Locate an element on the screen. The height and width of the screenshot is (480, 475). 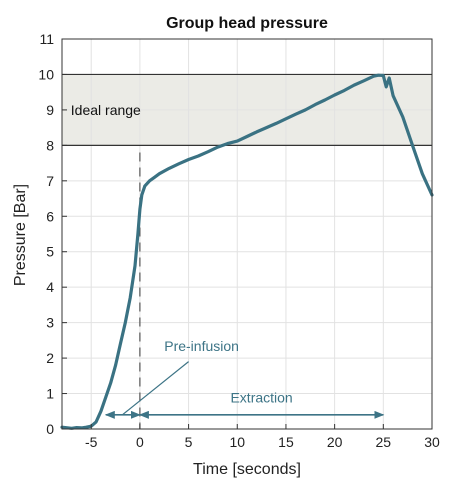
x-tick-label: -5 is located at coordinates (91, 442).